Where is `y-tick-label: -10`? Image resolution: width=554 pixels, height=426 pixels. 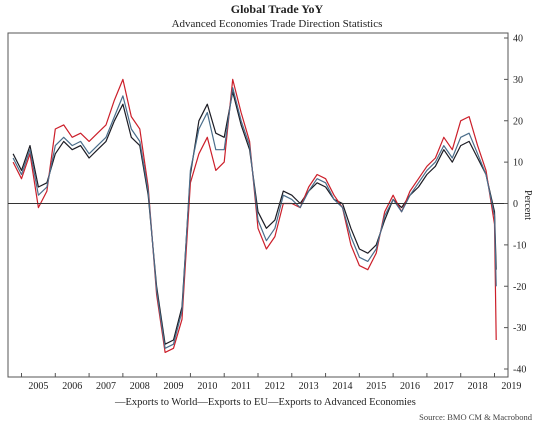 y-tick-label: -10 is located at coordinates (519, 245).